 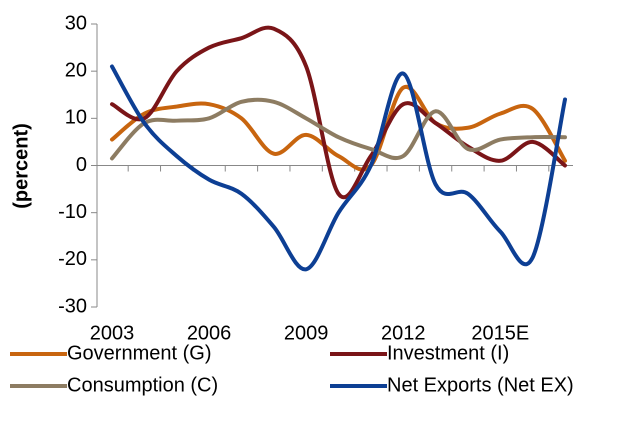 What do you see at coordinates (76, 118) in the screenshot?
I see `y-tick-label: 10` at bounding box center [76, 118].